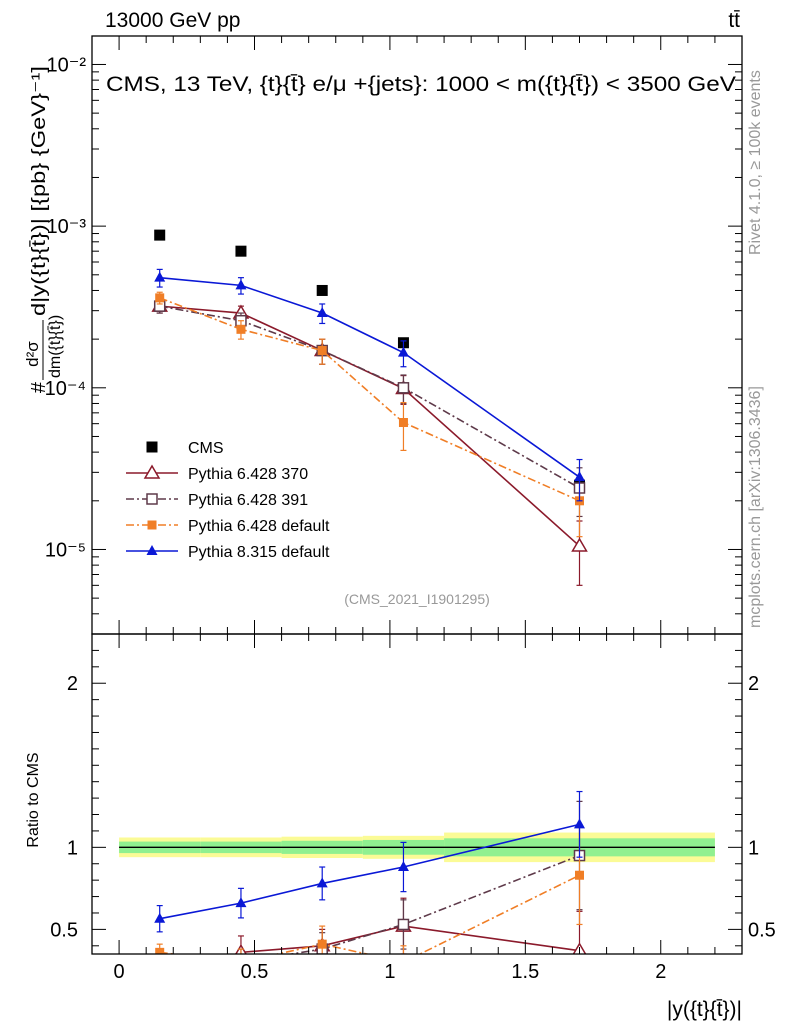 The height and width of the screenshot is (1024, 786). Describe the element at coordinates (64, 807) in the screenshot. I see `ratio-ytick-labels-left: 0.5 1 2` at that location.